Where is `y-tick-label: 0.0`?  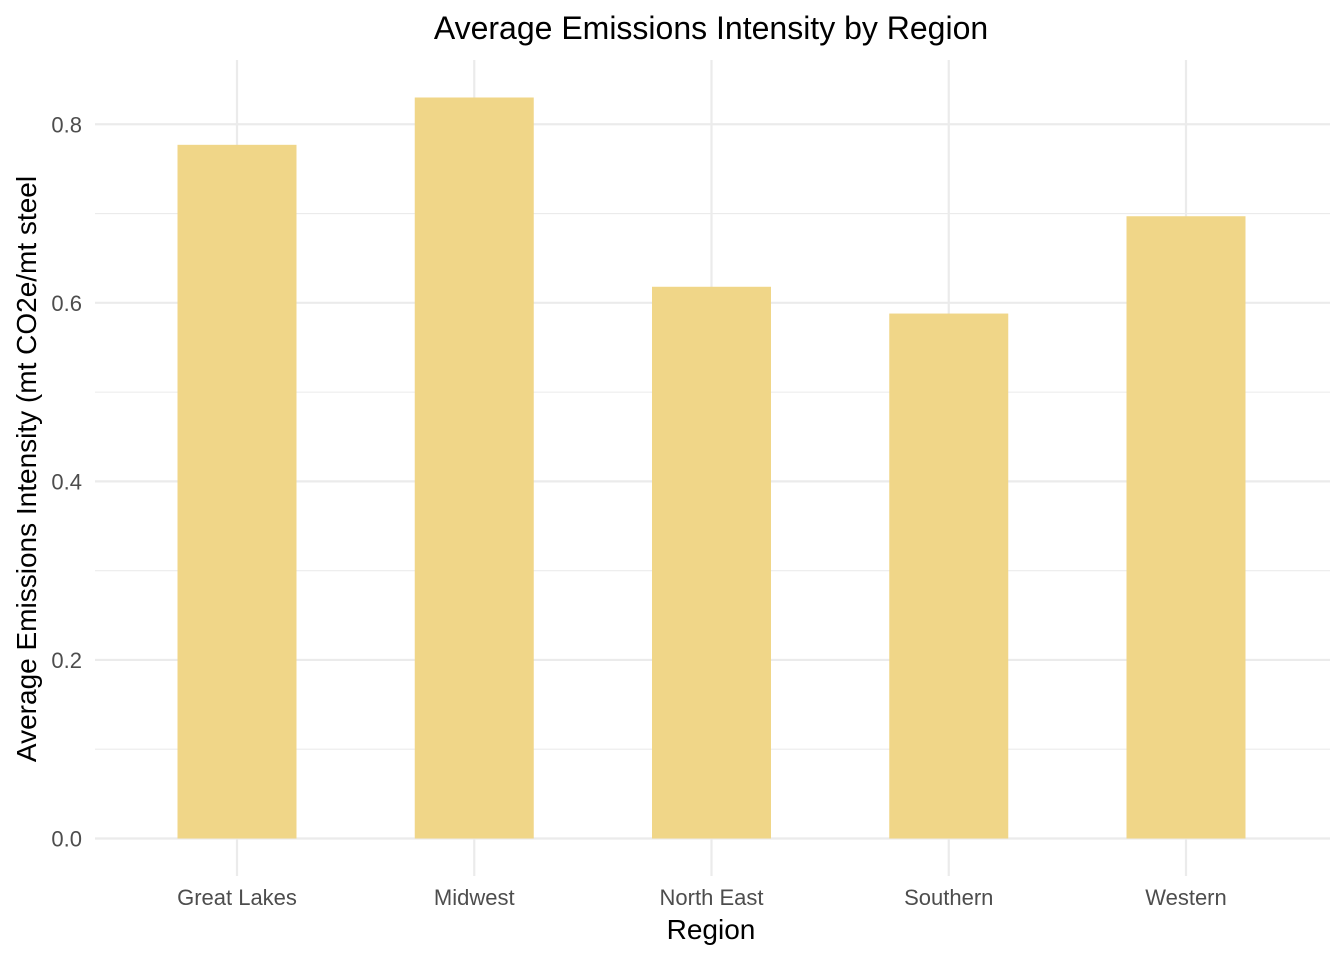 y-tick-label: 0.0 is located at coordinates (66, 839).